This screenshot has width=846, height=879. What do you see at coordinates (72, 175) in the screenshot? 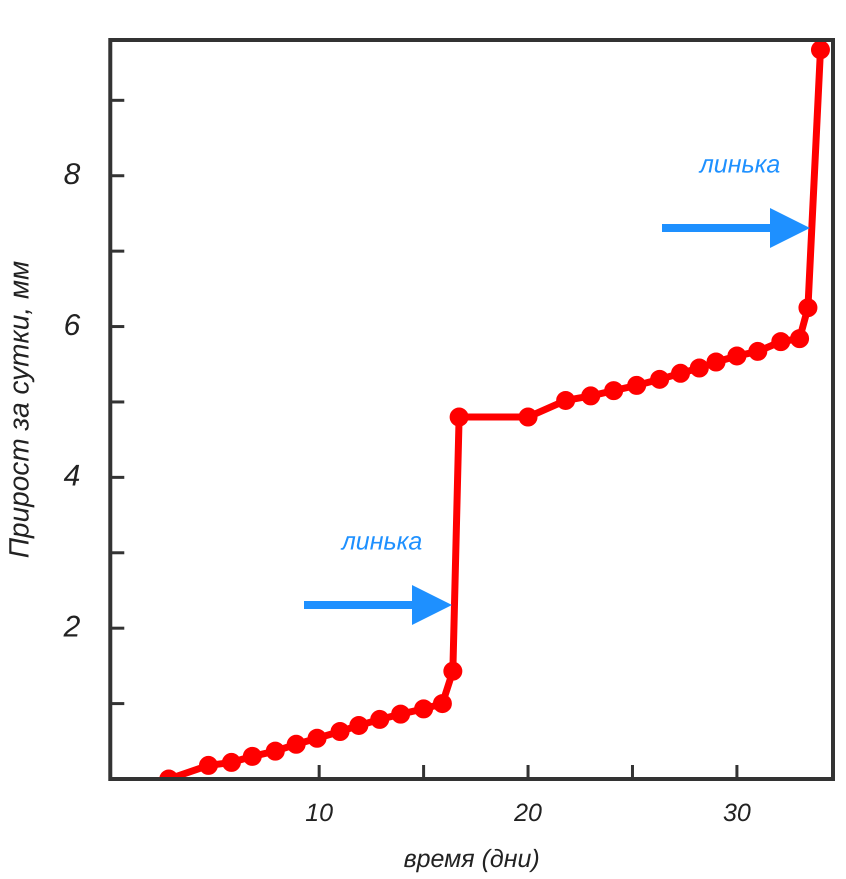
I see `y-tick-label: 8` at bounding box center [72, 175].